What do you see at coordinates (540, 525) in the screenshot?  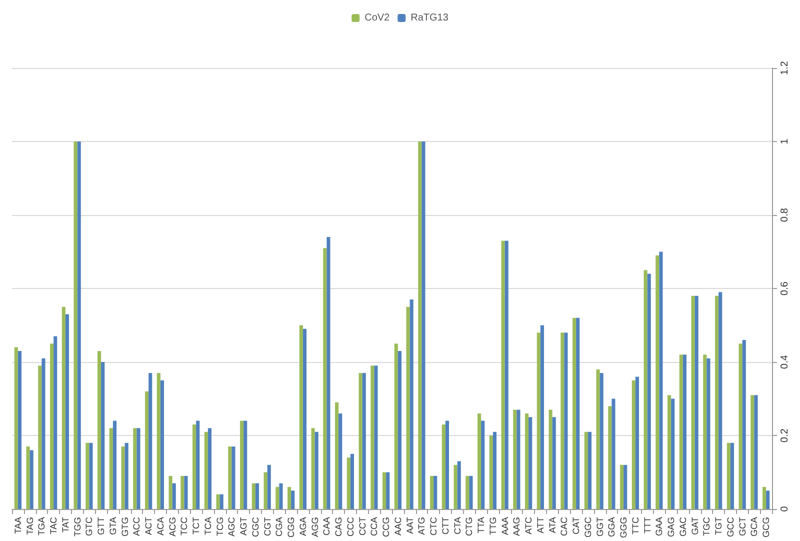 I see `x-tick-label: ATT` at bounding box center [540, 525].